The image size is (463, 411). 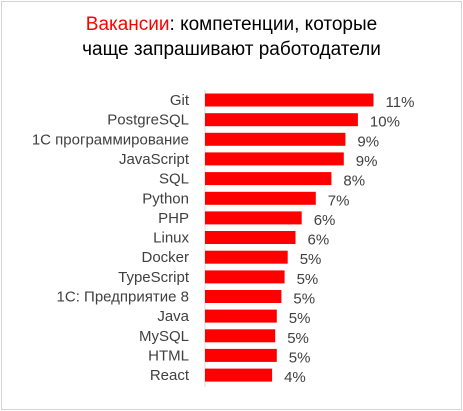 I want to click on category-label-13: HTML, so click(x=168, y=355).